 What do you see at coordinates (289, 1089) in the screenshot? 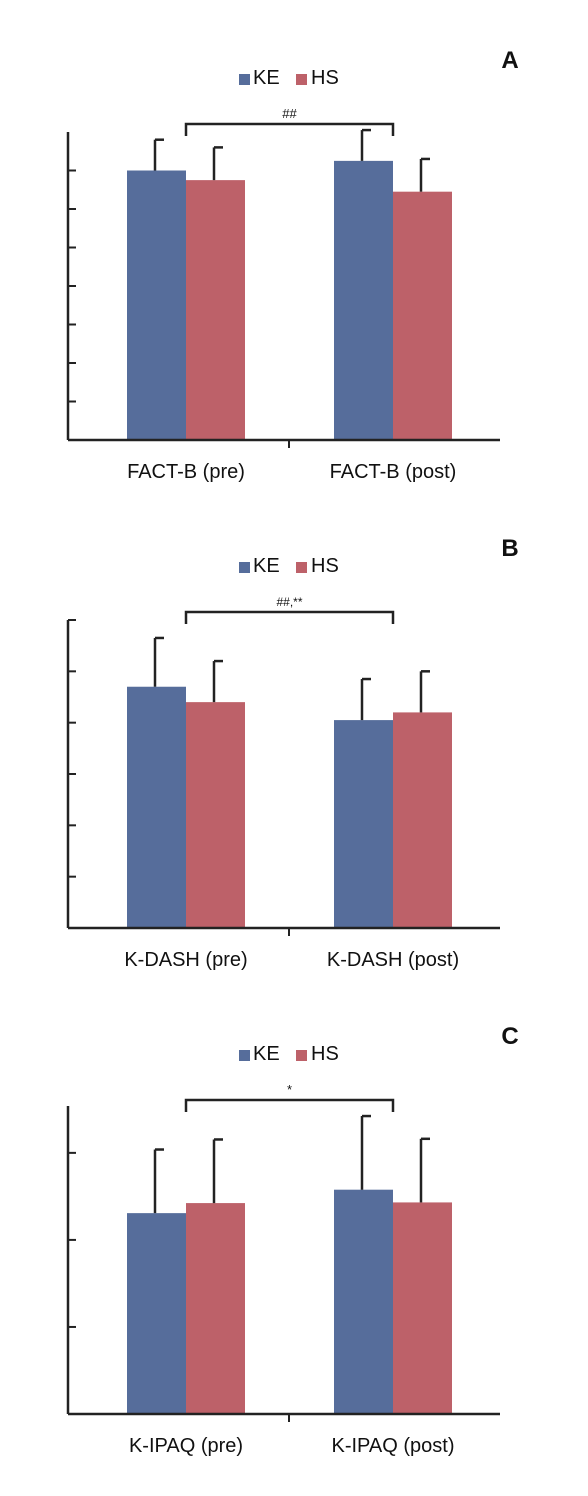
I see `significance-annotation: *` at bounding box center [289, 1089].